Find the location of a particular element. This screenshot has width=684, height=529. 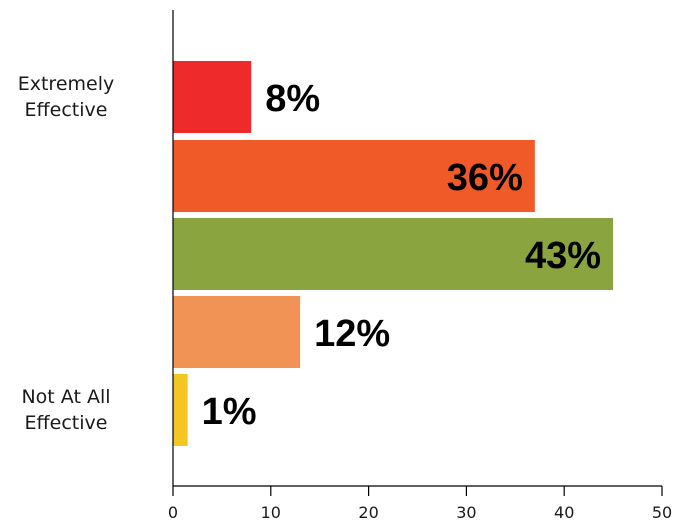

x-tick-label-40: 40 is located at coordinates (564, 512).